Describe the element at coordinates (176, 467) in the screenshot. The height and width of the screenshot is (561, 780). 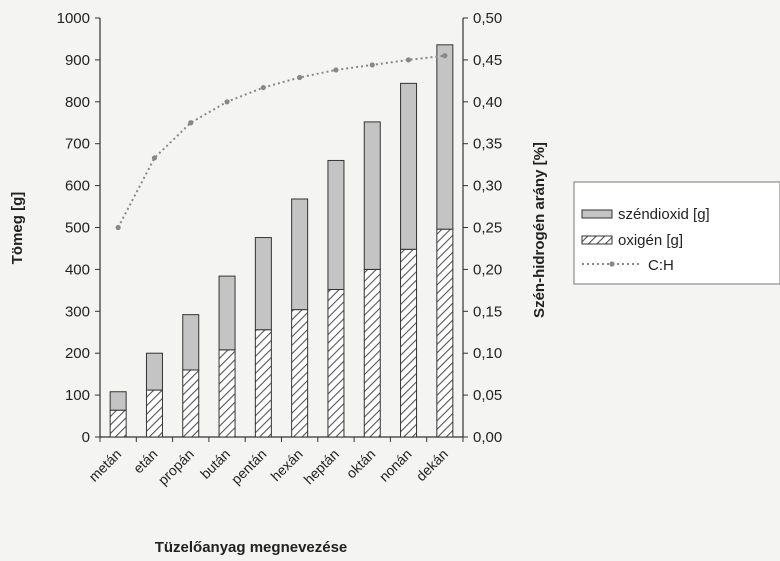
I see `x-tick-label: propán` at that location.